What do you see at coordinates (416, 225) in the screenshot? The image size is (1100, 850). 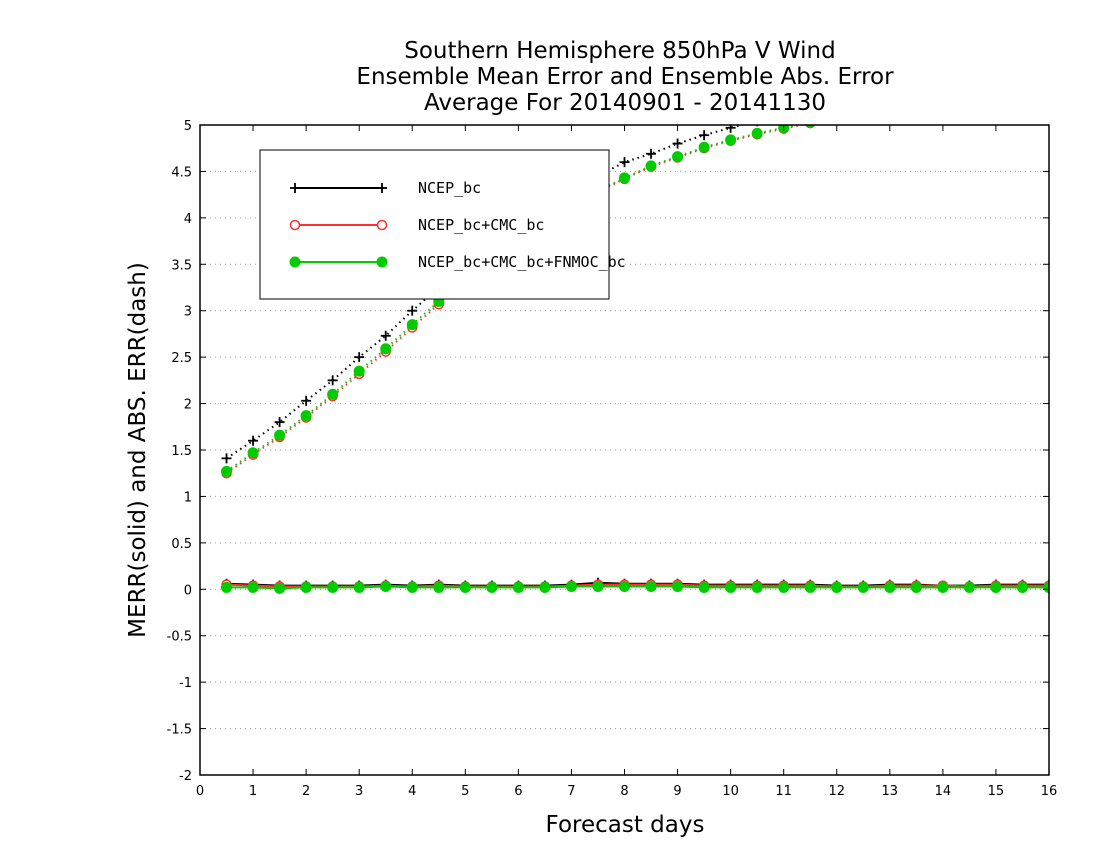 I see `legend-item: NCEP_bc+CMC_bc` at bounding box center [416, 225].